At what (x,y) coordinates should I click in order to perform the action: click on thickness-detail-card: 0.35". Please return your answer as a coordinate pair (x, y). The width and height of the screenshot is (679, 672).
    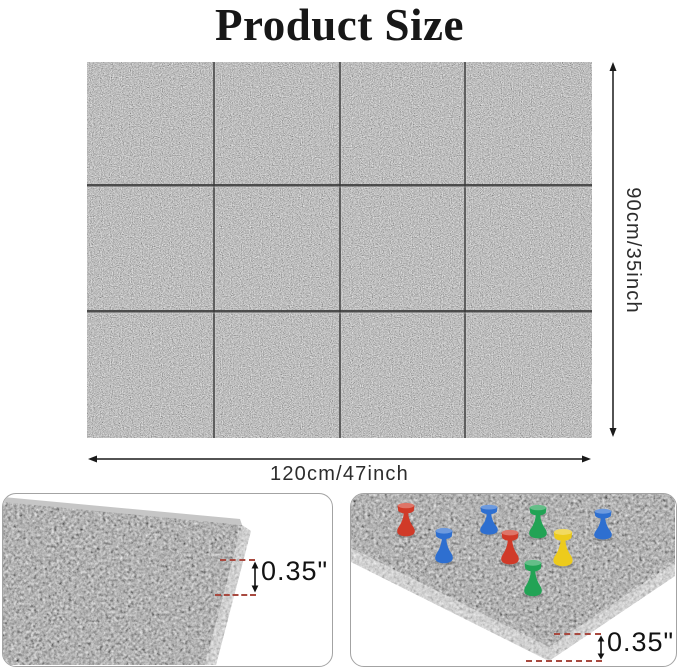
    Looking at the image, I should click on (167, 580).